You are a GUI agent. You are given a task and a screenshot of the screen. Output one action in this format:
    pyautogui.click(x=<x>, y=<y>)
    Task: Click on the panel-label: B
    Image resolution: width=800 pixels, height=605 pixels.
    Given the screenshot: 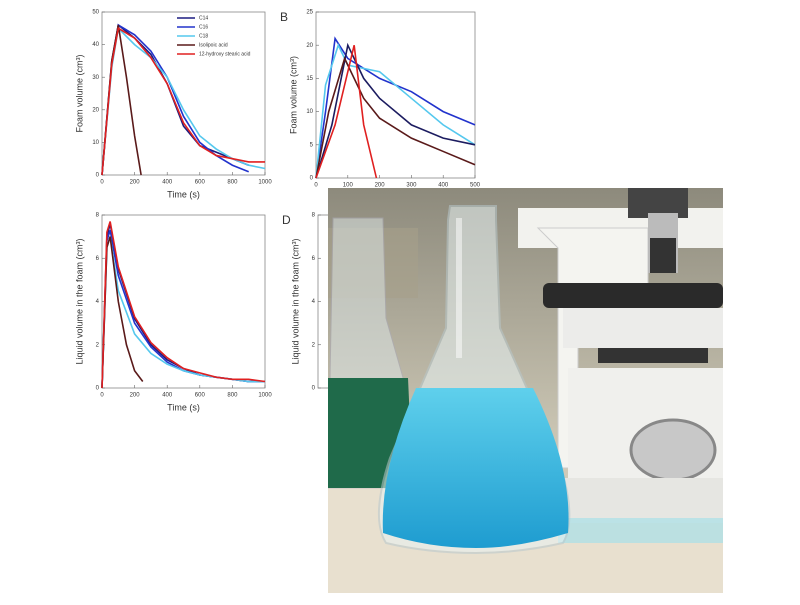 What is the action you would take?
    pyautogui.click(x=284, y=17)
    